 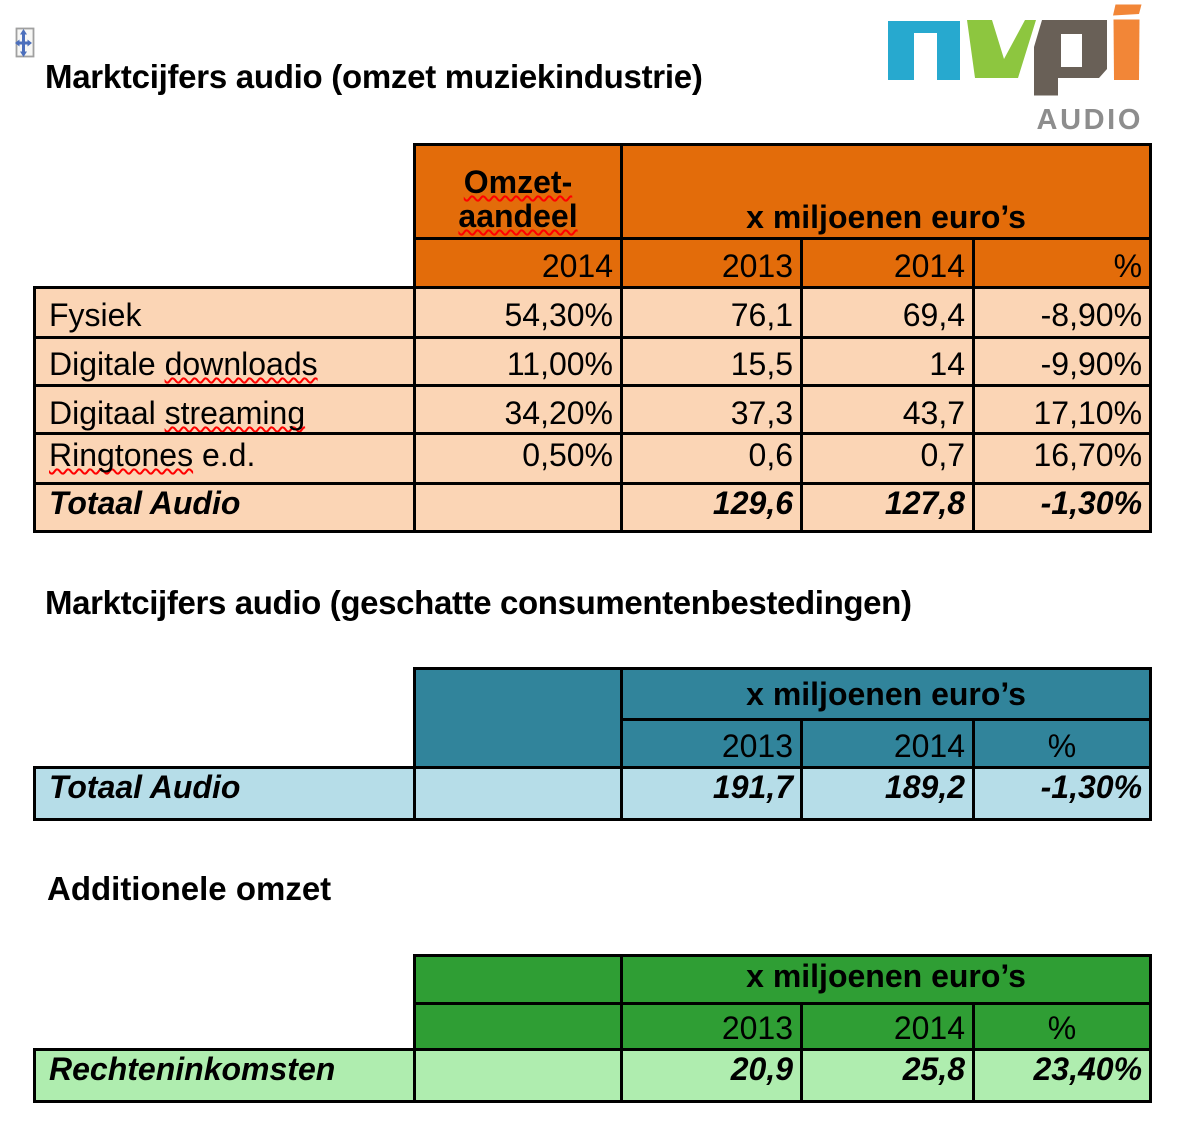 I want to click on svg-text: AUDIO, so click(x=1090, y=119).